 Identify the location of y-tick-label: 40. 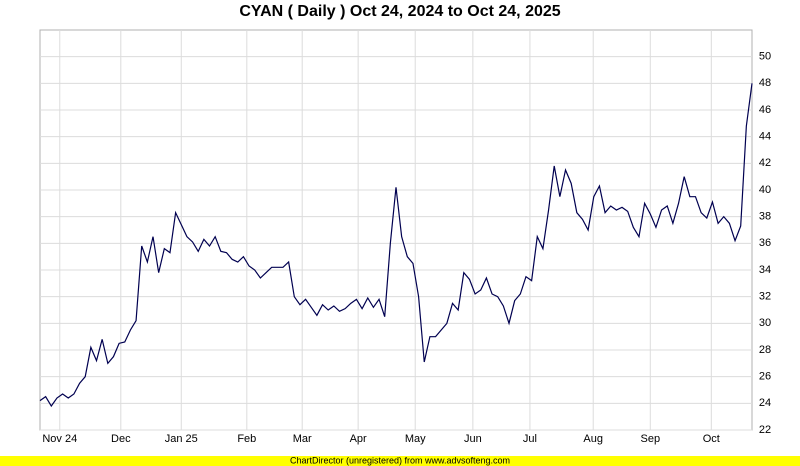
(765, 190).